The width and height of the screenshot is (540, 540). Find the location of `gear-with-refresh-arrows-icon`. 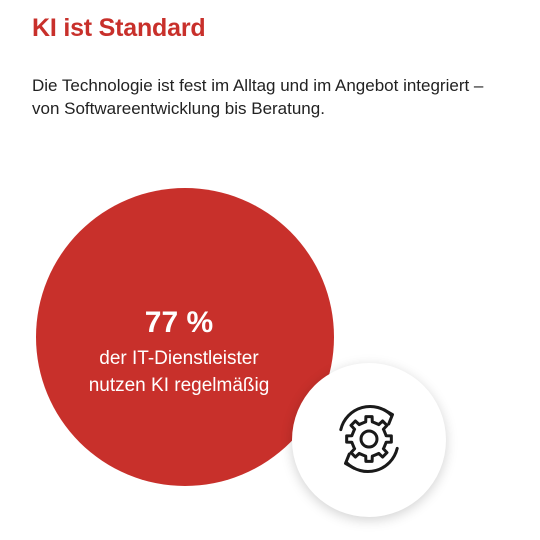

gear-with-refresh-arrows-icon is located at coordinates (369, 439).